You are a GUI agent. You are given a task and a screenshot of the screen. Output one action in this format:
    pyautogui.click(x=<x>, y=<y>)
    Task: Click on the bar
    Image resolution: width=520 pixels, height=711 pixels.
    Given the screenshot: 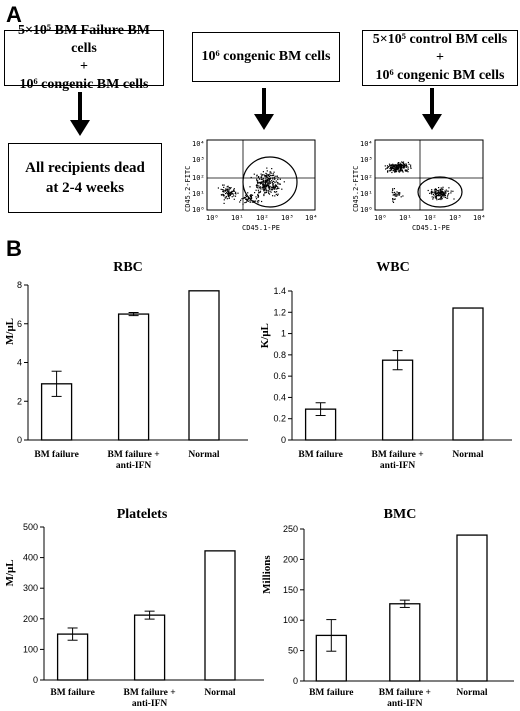 What is the action you would take?
    pyautogui.click(x=220, y=615)
    